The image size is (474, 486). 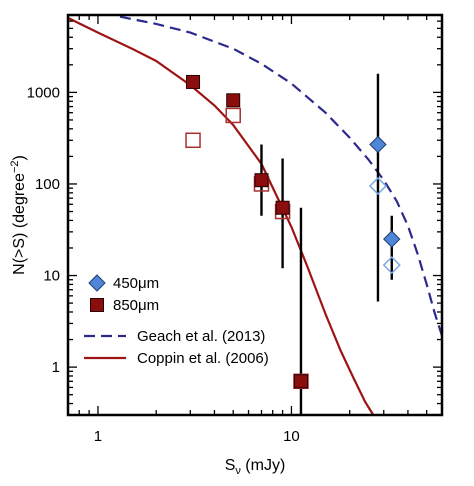 What do you see at coordinates (97, 283) in the screenshot?
I see `legend-marker-450-m` at bounding box center [97, 283].